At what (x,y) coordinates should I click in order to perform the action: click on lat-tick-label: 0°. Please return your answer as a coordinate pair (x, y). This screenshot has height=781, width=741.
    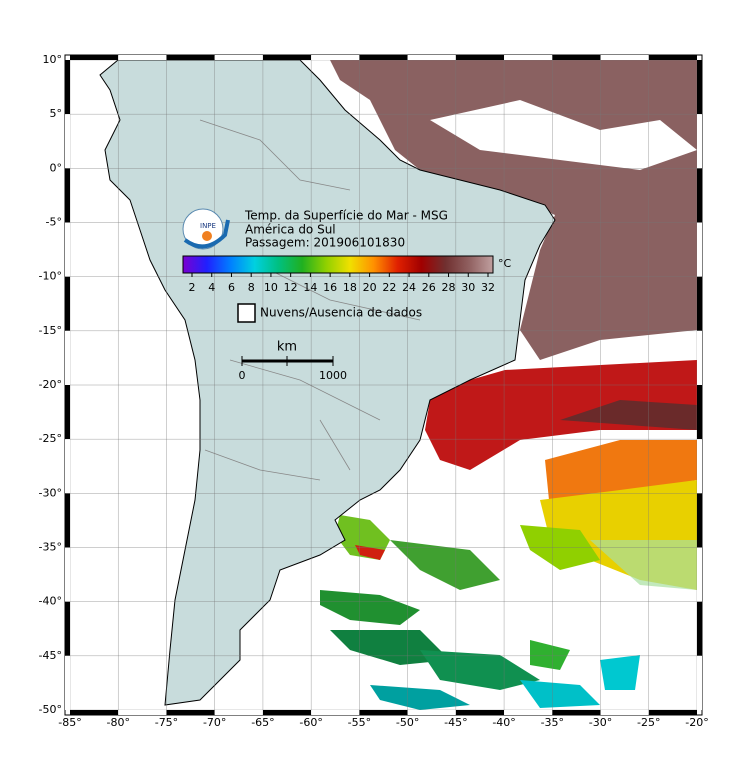
    Looking at the image, I should click on (56, 167).